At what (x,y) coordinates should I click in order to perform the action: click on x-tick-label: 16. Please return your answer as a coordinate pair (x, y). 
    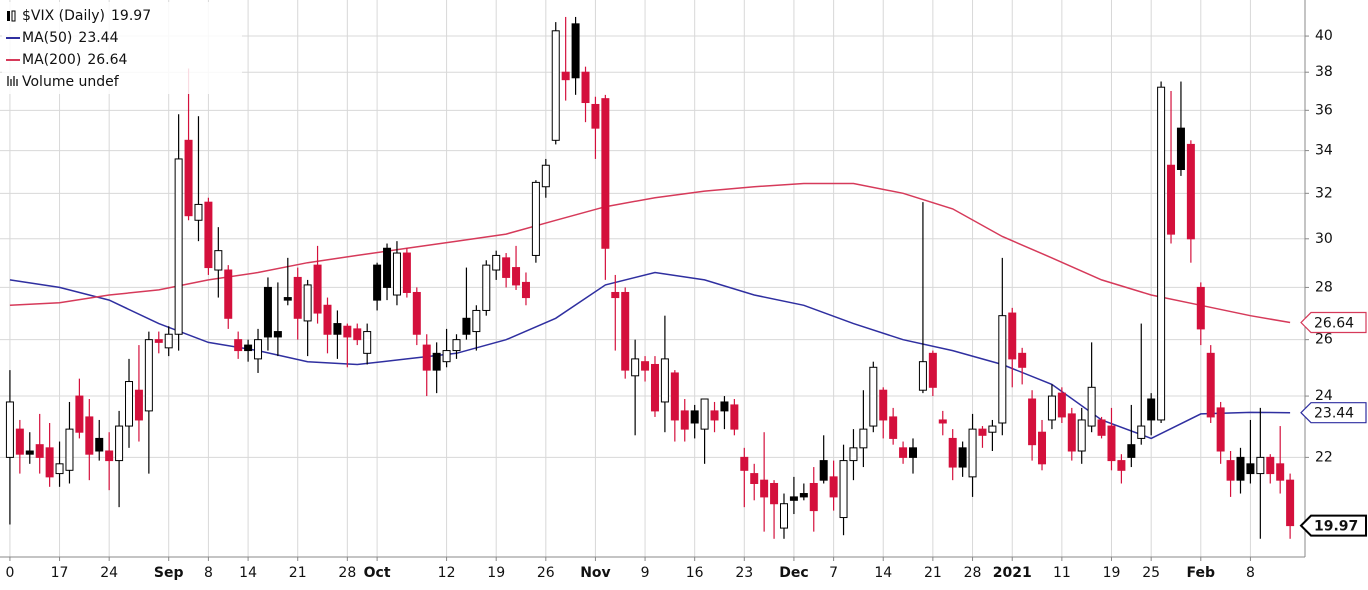
    Looking at the image, I should click on (695, 573).